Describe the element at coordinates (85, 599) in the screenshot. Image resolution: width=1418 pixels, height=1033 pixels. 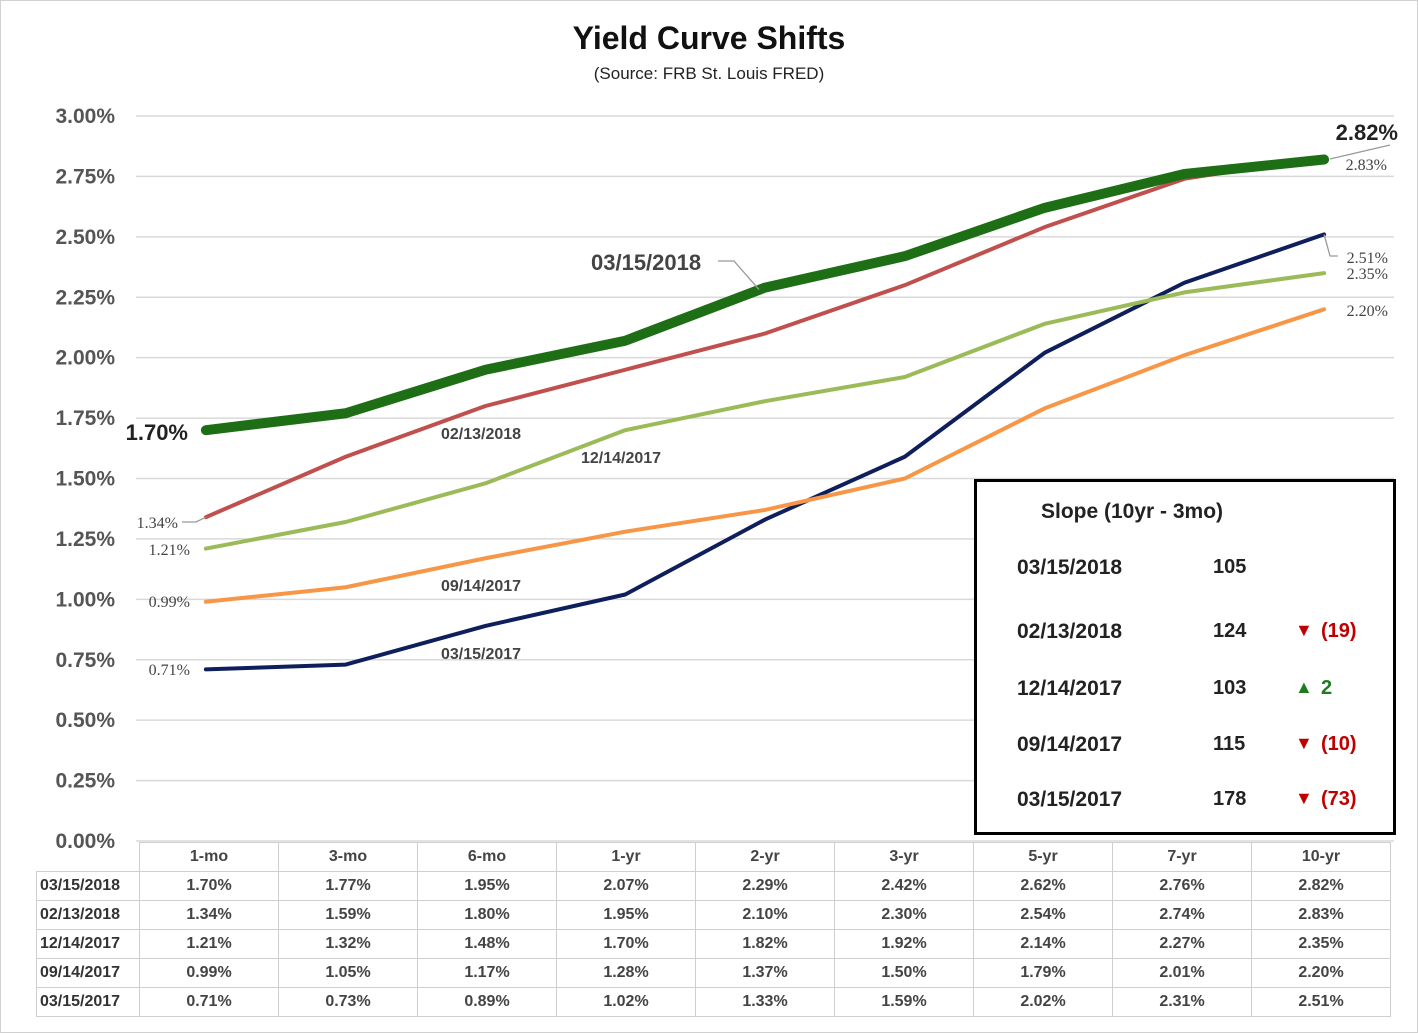
I see `y-tick-label: 1.00%` at that location.